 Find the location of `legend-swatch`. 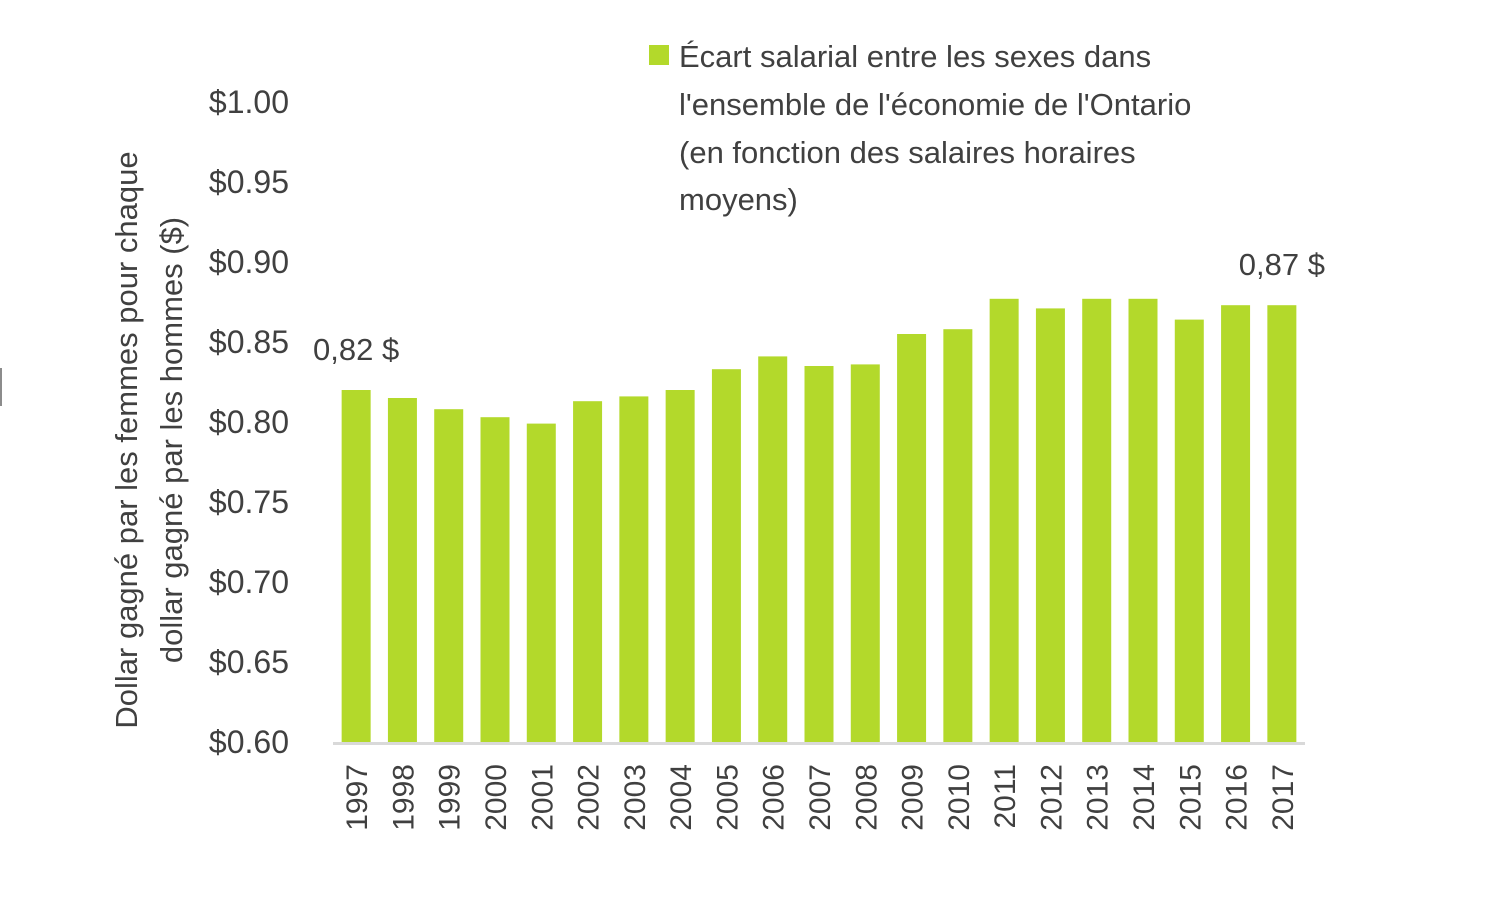

legend-swatch is located at coordinates (659, 55).